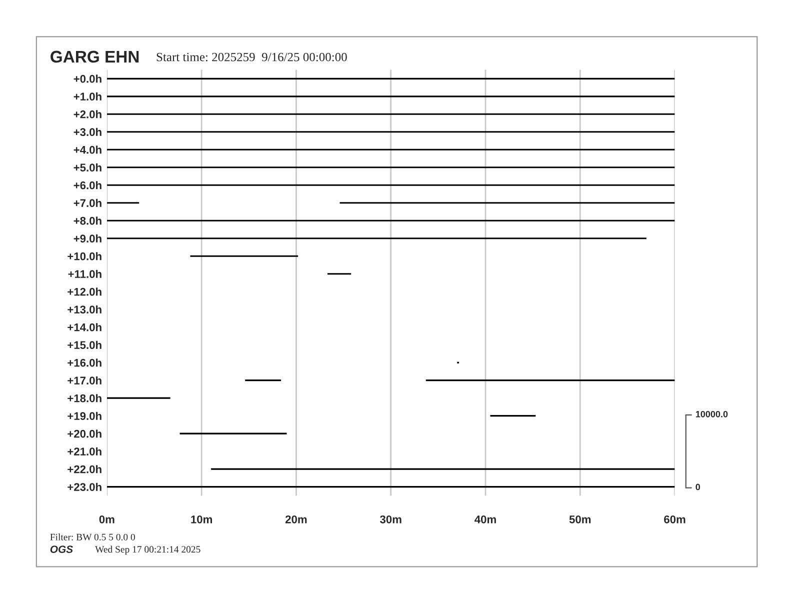  What do you see at coordinates (391, 519) in the screenshot?
I see `x-tick-label: 30m` at bounding box center [391, 519].